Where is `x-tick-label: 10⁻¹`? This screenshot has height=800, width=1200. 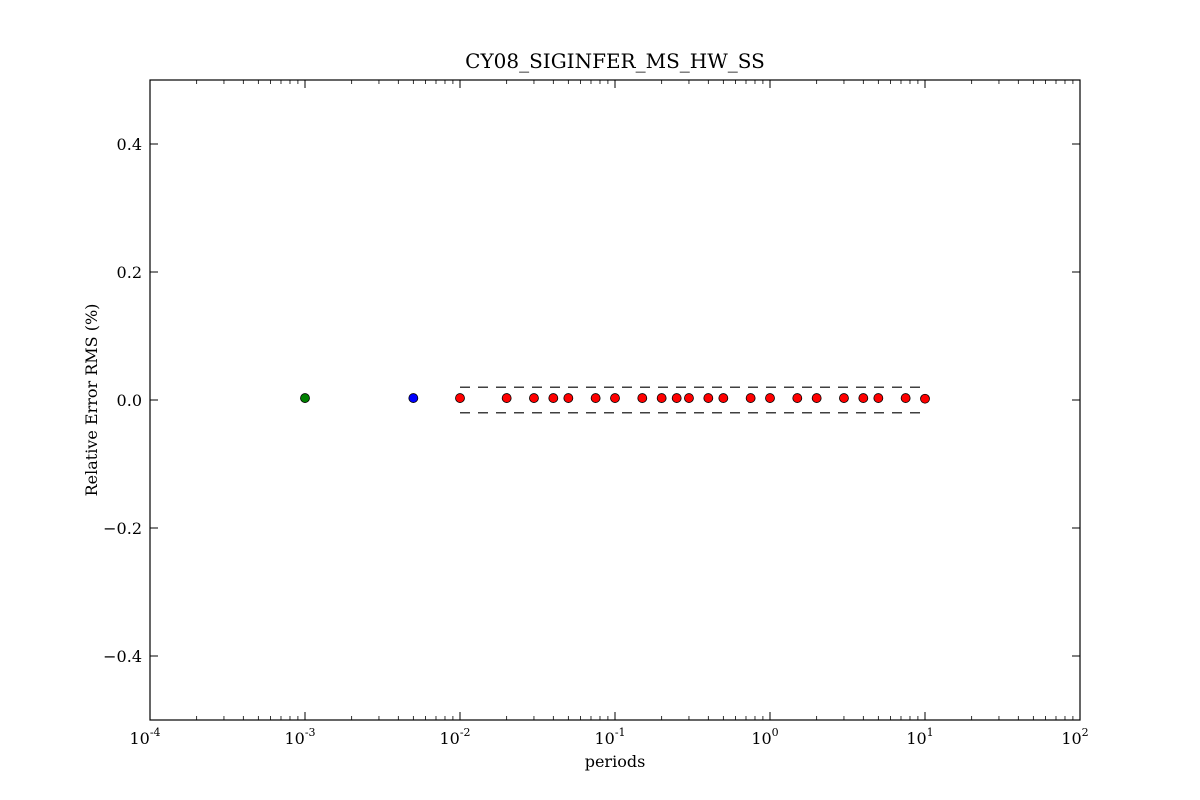
x-tick-label: 10⁻¹ is located at coordinates (609, 737).